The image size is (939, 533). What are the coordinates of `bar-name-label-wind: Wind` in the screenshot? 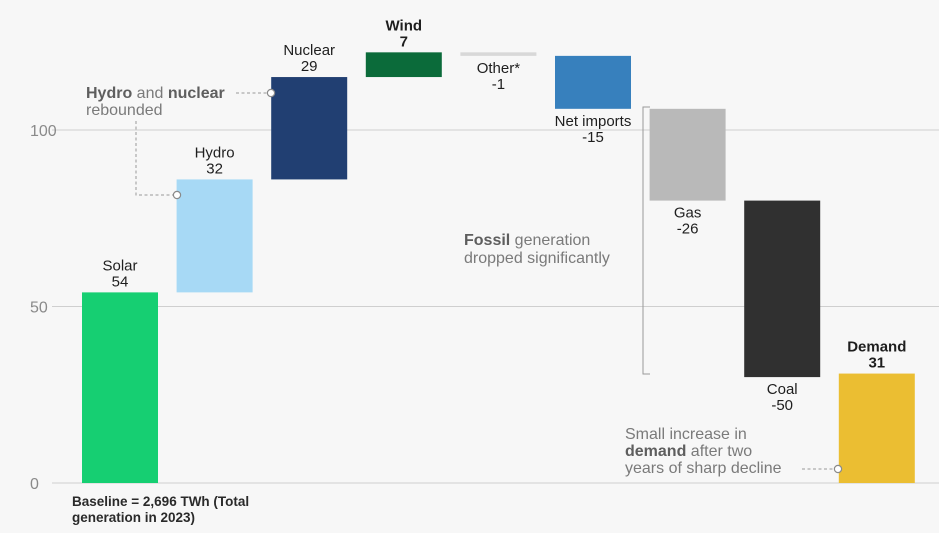 It's located at (404, 25).